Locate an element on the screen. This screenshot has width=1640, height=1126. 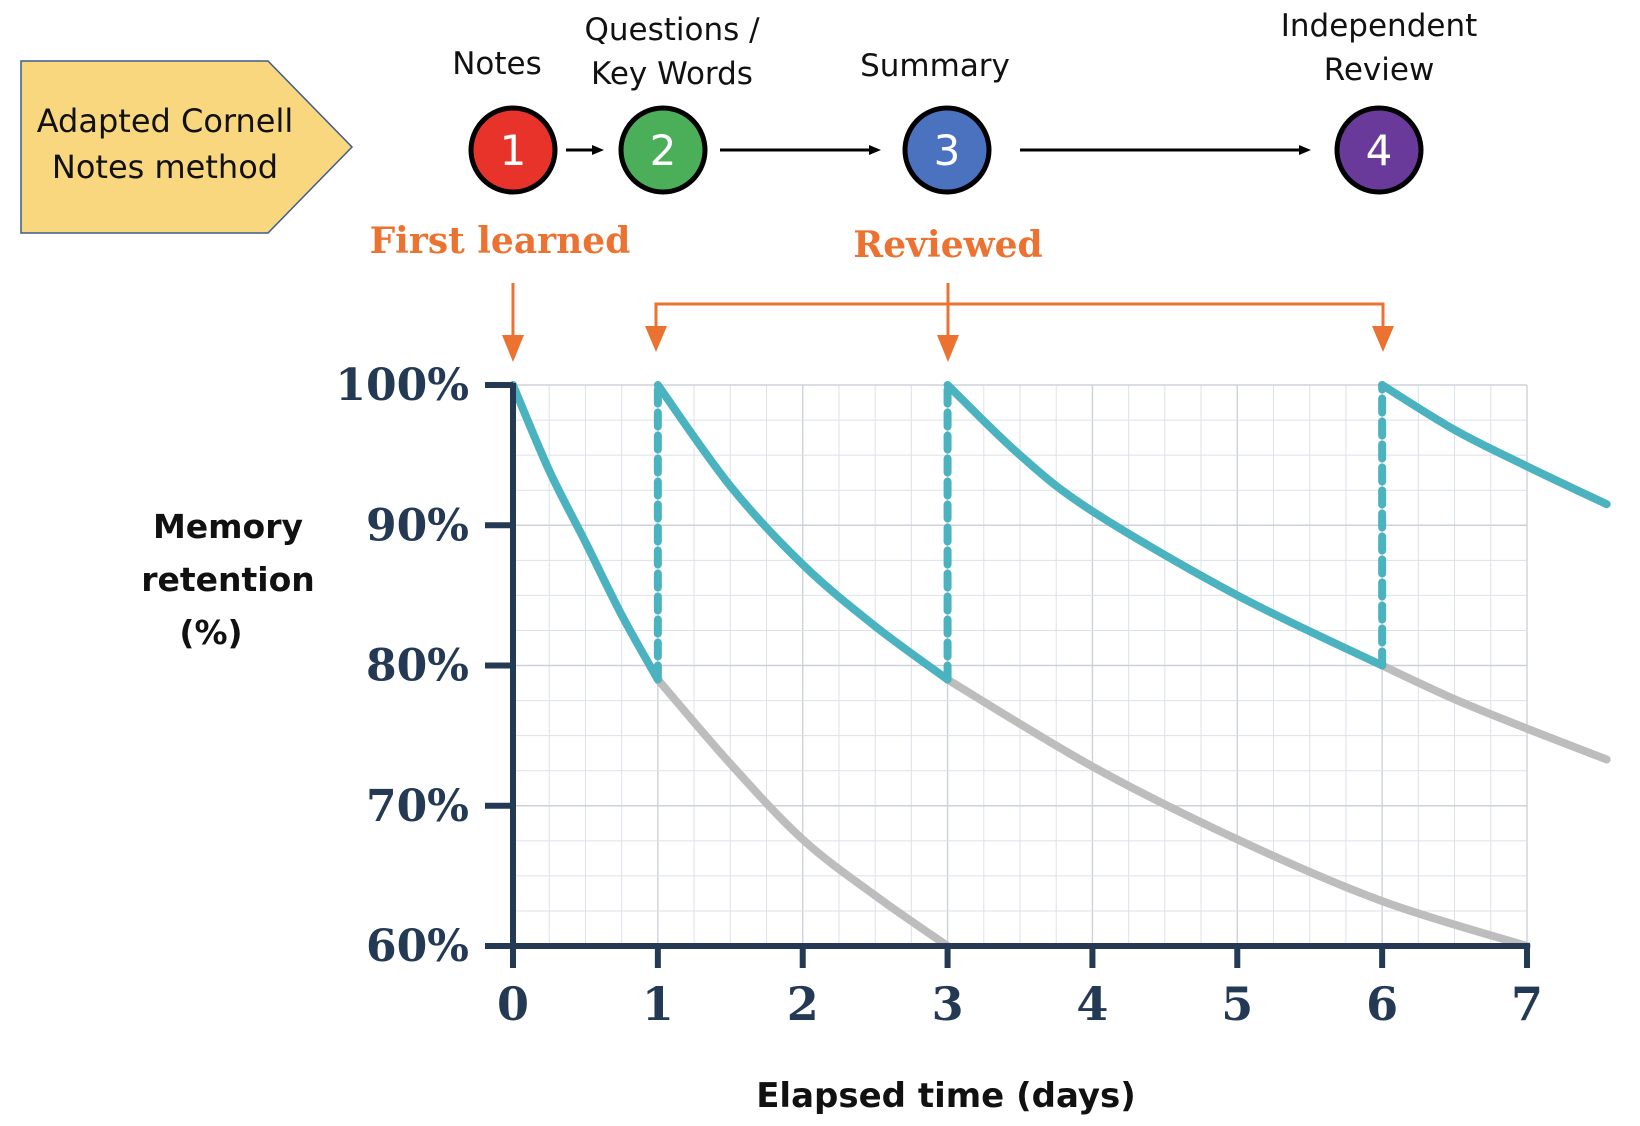
step-3-label: Summary is located at coordinates (935, 66).